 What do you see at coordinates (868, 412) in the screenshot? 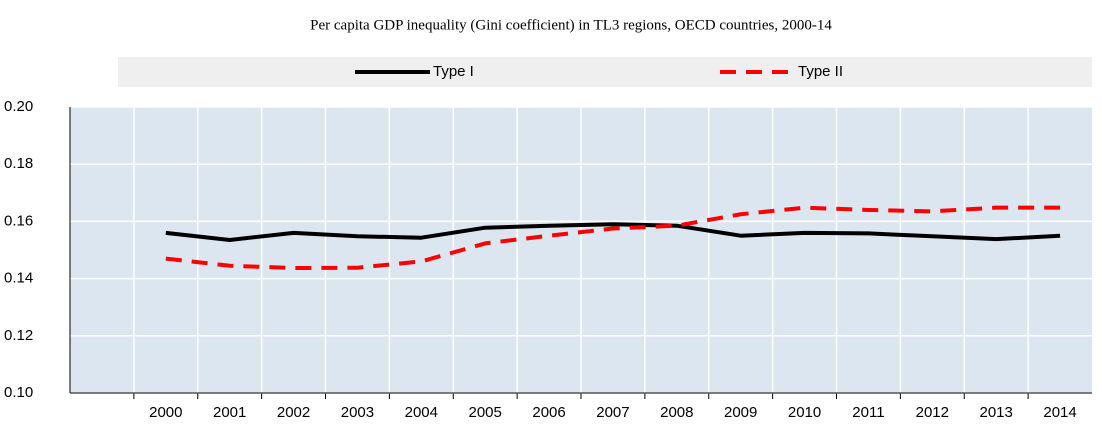
I see `x-tick-label: 2011` at bounding box center [868, 412].